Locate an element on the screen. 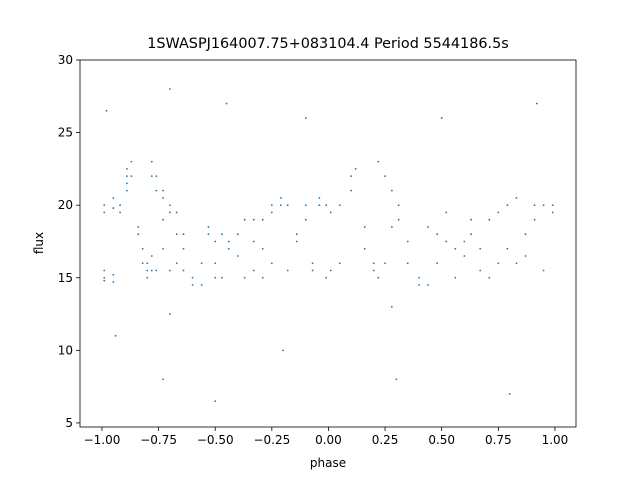 Image resolution: width=640 pixels, height=484 pixels. x-tick-label: −0.50 is located at coordinates (215, 440).